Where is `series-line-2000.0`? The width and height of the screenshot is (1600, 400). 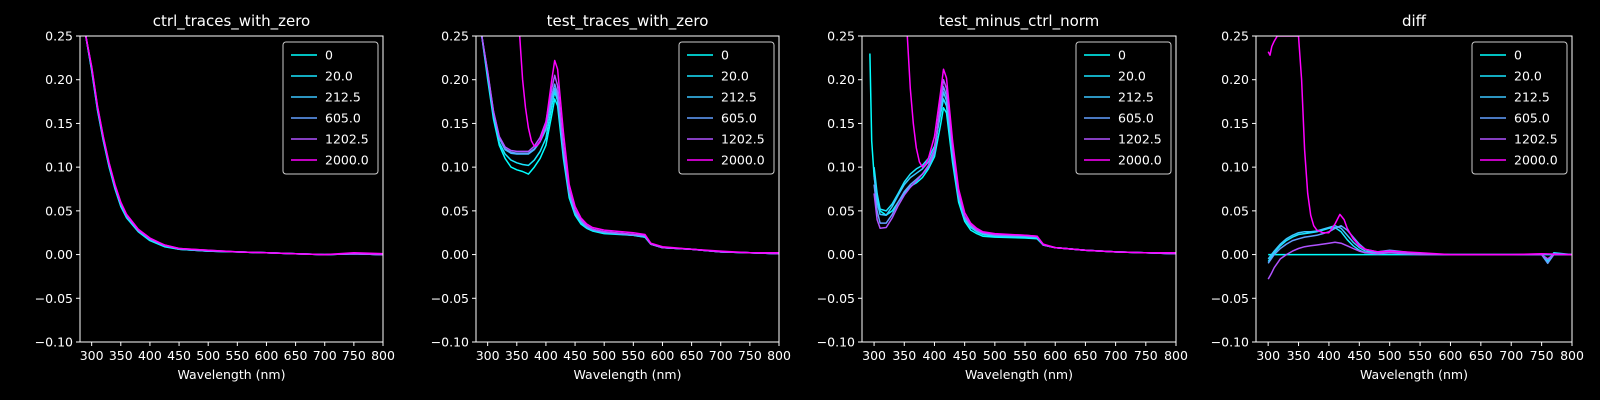 series-line-2000.0 is located at coordinates (1041, 145).